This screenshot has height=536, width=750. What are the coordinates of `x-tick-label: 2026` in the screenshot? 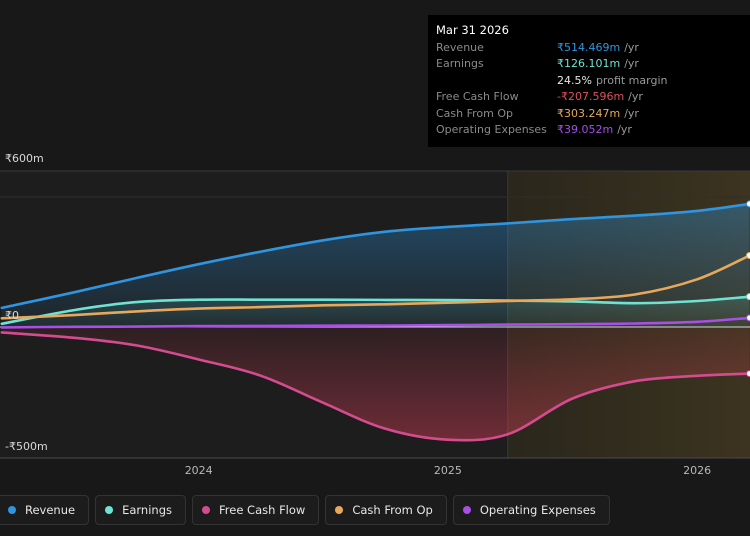 It's located at (697, 470).